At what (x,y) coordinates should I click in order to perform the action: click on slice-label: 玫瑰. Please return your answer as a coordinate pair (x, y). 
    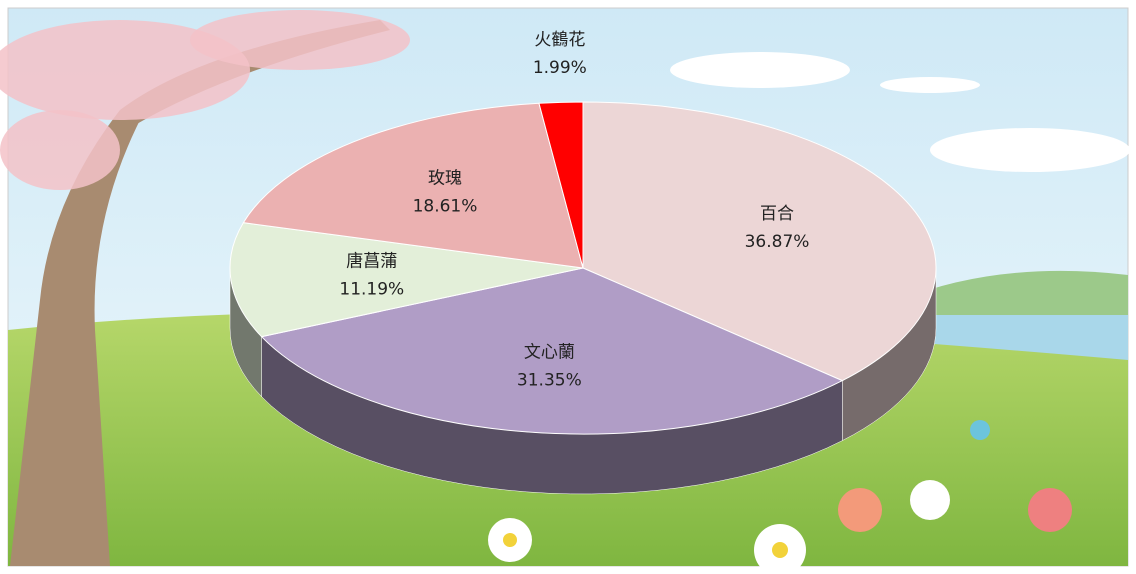
    Looking at the image, I should click on (445, 178).